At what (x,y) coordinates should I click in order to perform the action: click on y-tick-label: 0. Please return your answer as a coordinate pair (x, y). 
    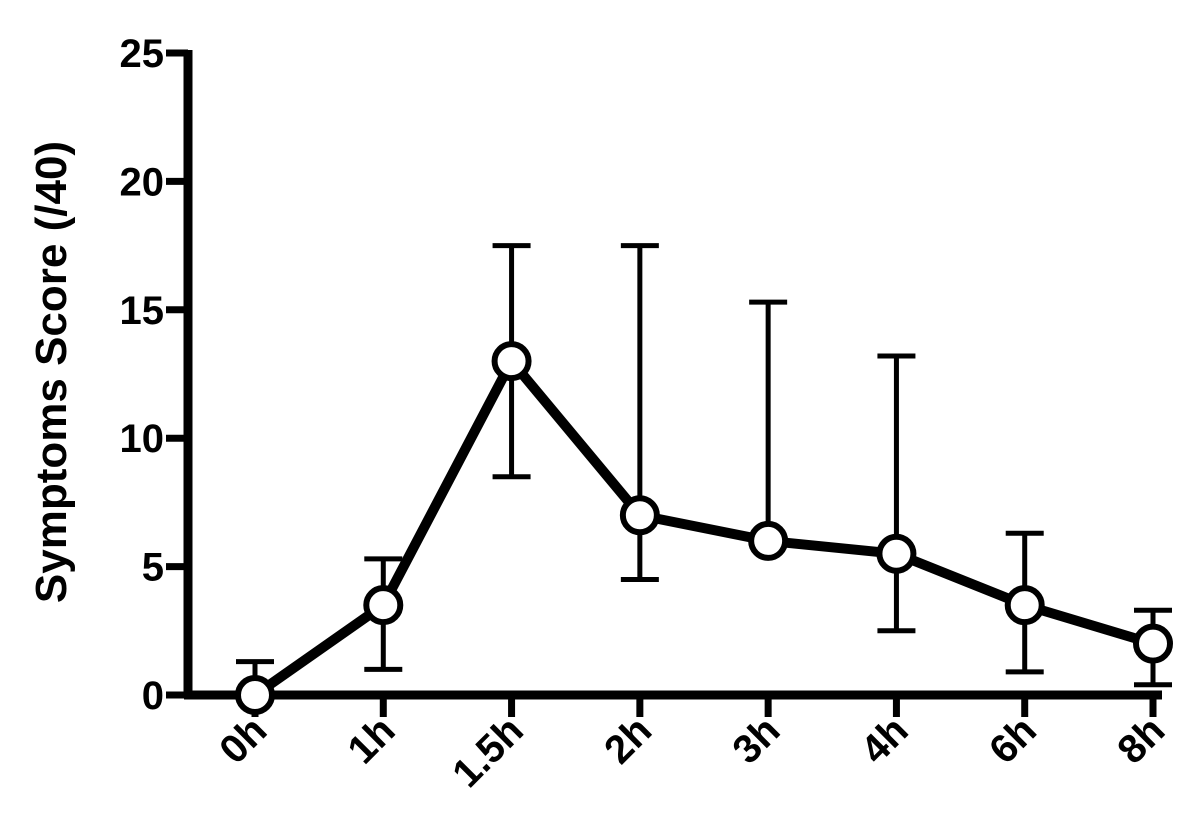
    Looking at the image, I should click on (153, 696).